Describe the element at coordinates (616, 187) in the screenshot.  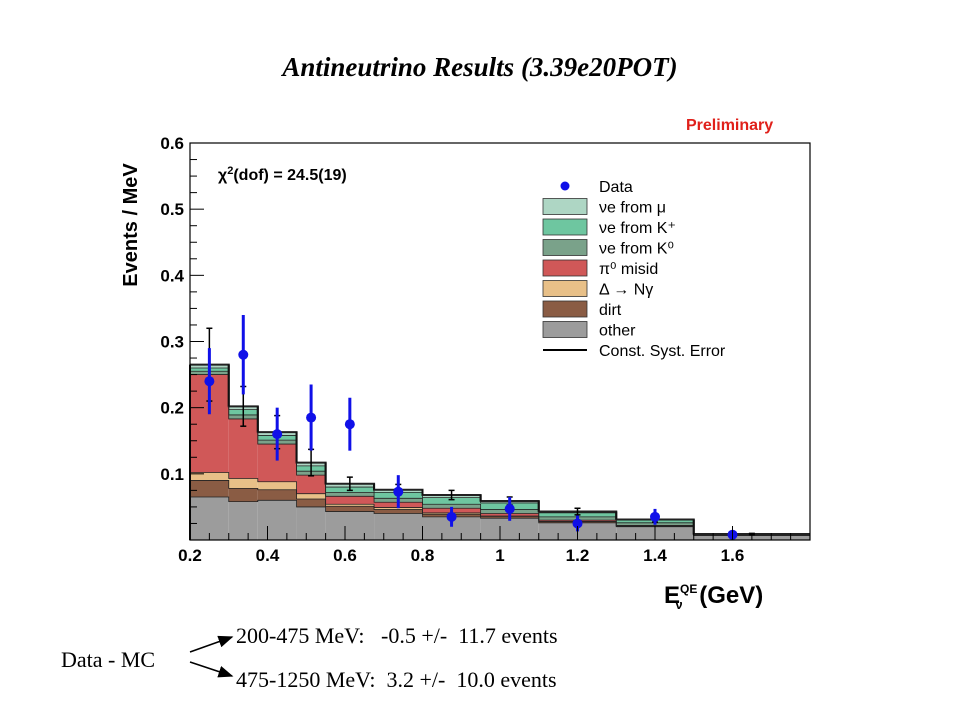
I see `legend-label-0: Data` at that location.